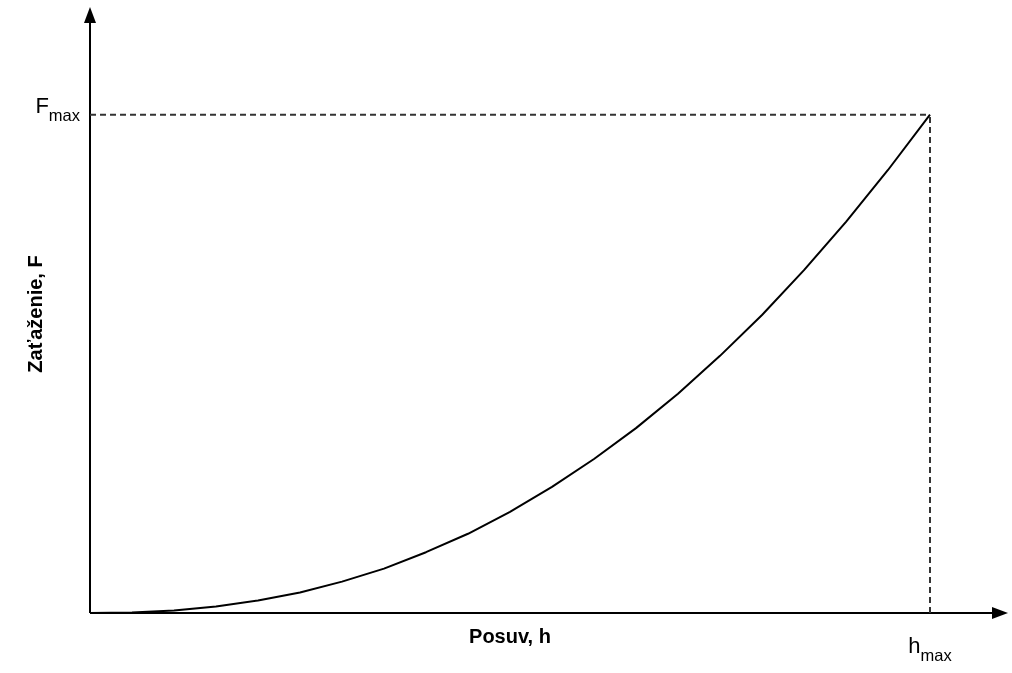 This screenshot has height=673, width=1012. I want to click on x-axis-title: Posuv, h, so click(510, 635).